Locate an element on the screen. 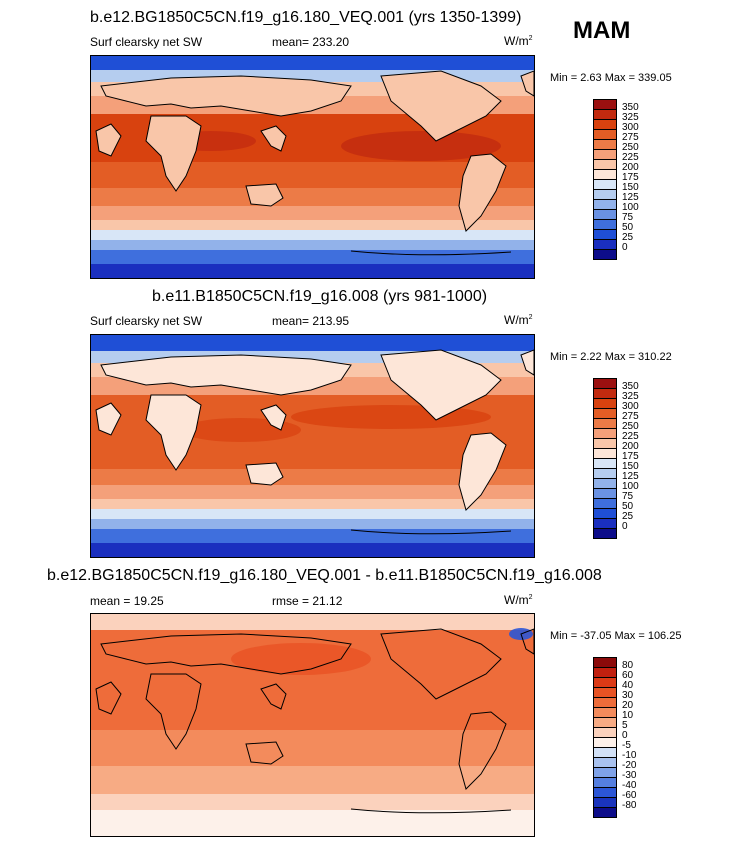 The height and width of the screenshot is (842, 733). colorbar-tick: 60 is located at coordinates (628, 675).